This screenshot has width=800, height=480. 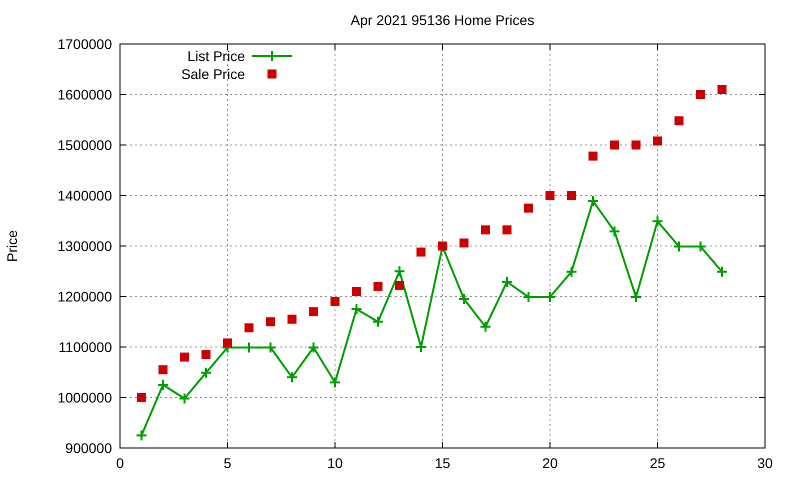 What do you see at coordinates (84, 246) in the screenshot?
I see `y-tick-label: 1300000` at bounding box center [84, 246].